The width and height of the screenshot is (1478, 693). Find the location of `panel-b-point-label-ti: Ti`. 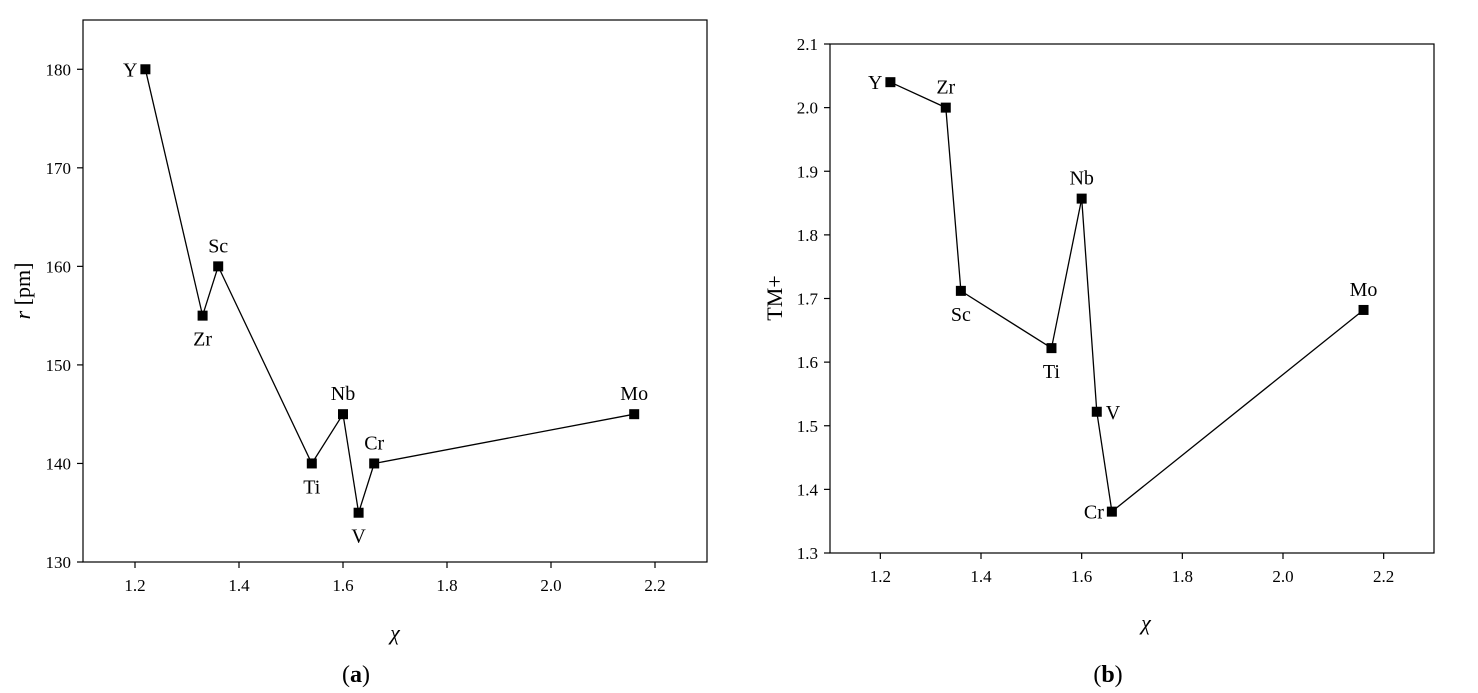

panel-b-point-label-ti: Ti is located at coordinates (1052, 372).